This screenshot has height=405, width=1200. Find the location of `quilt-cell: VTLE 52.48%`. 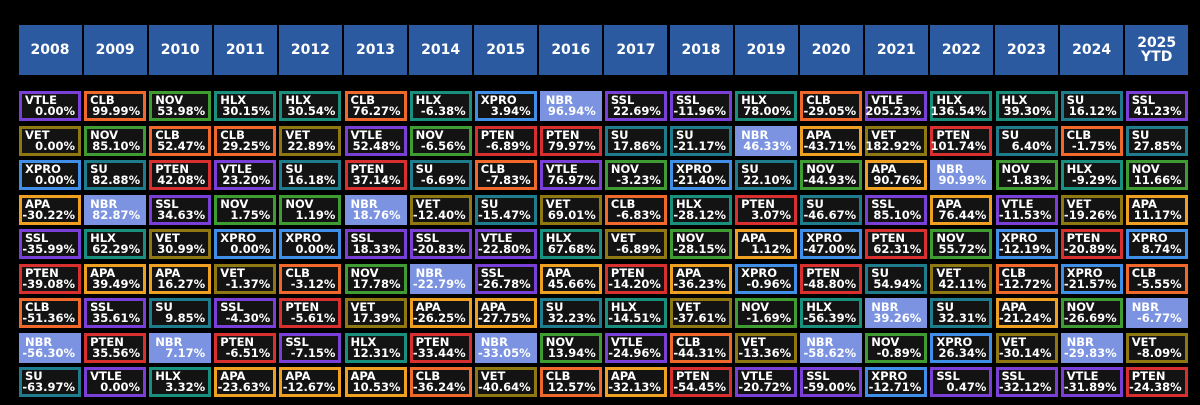

quilt-cell: VTLE 52.48% is located at coordinates (375, 140).